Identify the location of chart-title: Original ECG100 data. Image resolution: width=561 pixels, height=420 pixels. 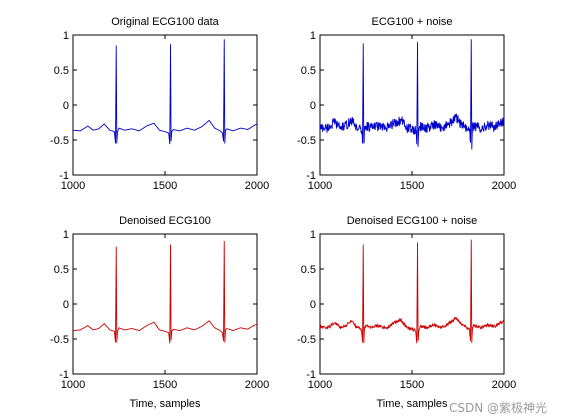
(165, 22).